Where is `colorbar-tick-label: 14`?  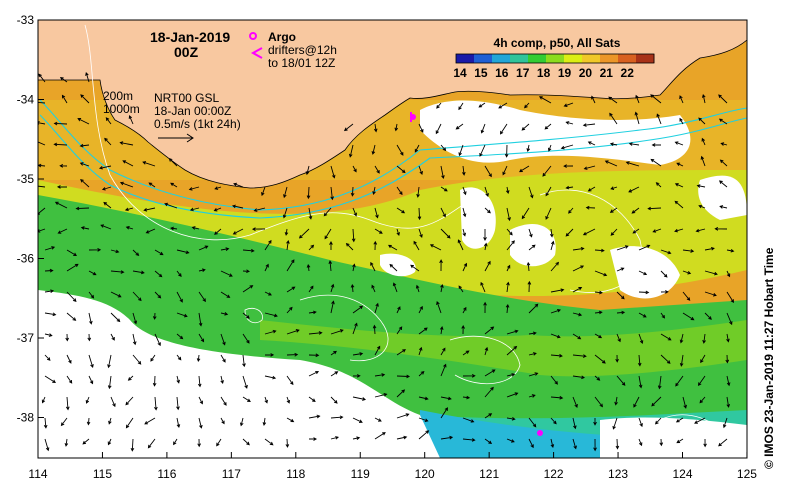
colorbar-tick-label: 14 is located at coordinates (460, 73).